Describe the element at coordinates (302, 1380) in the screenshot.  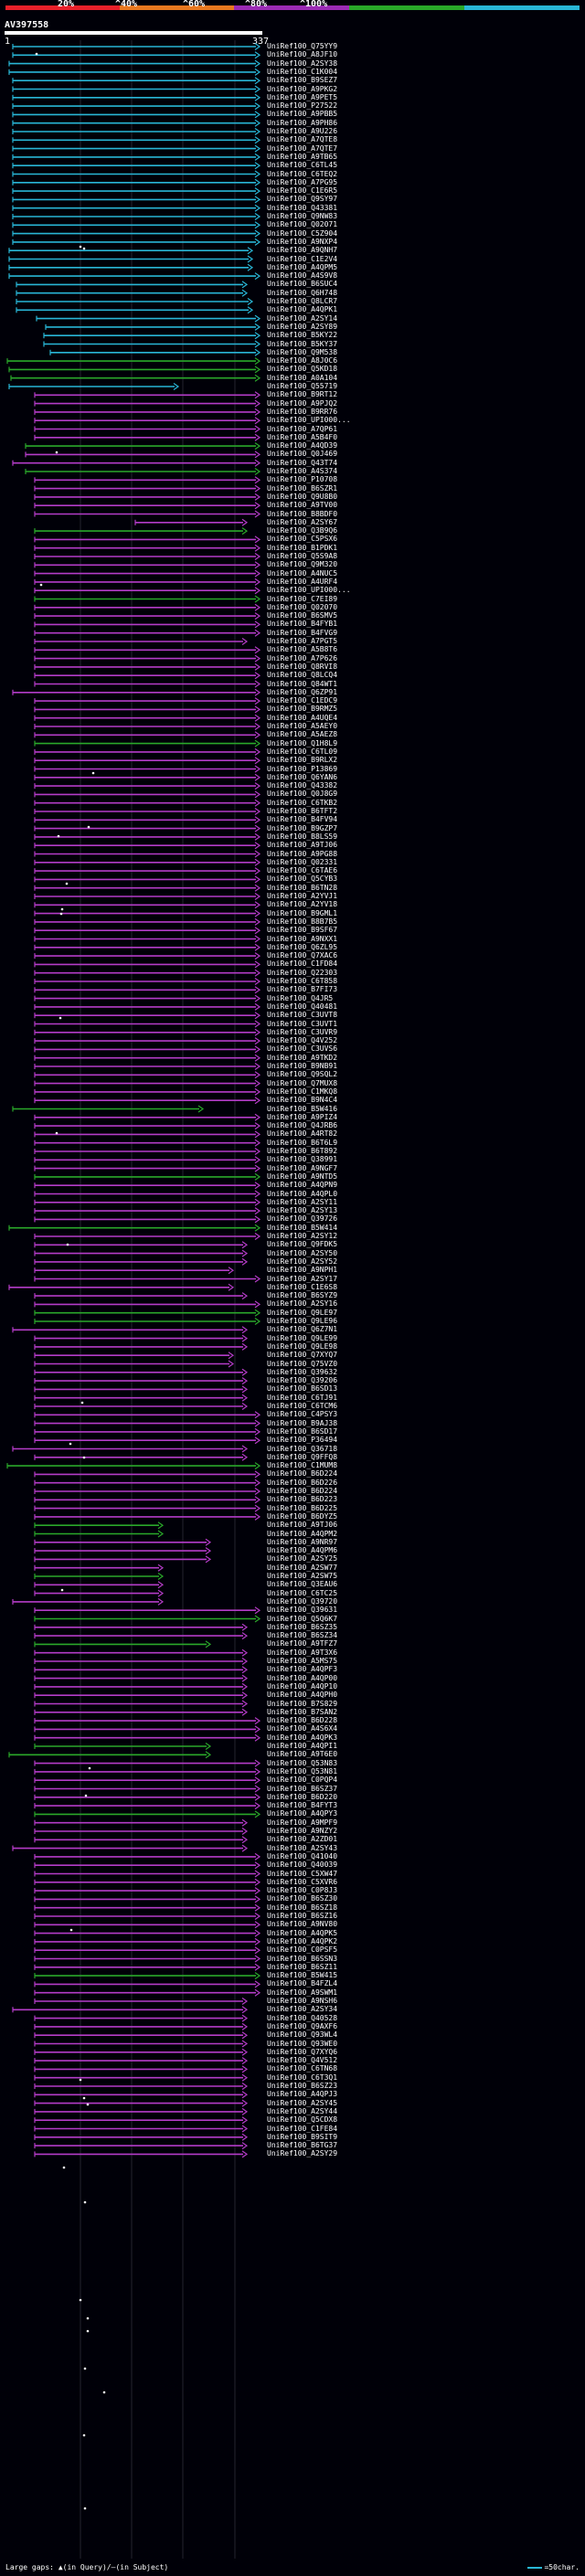
I see `hit-label: UniRef100_Q39206` at that location.